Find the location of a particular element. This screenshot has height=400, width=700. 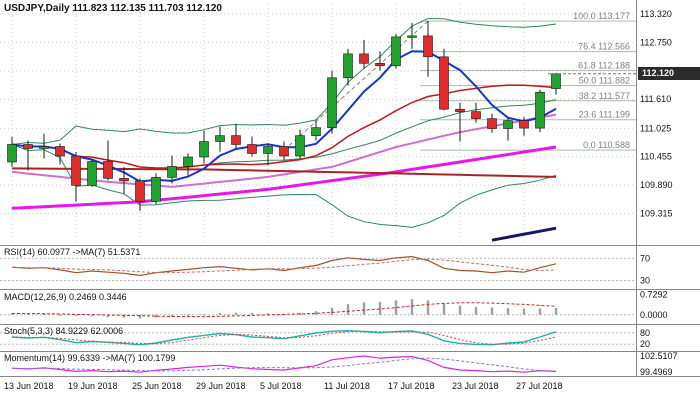

date-axis-label: 19 Jun 2018 is located at coordinates (93, 386).